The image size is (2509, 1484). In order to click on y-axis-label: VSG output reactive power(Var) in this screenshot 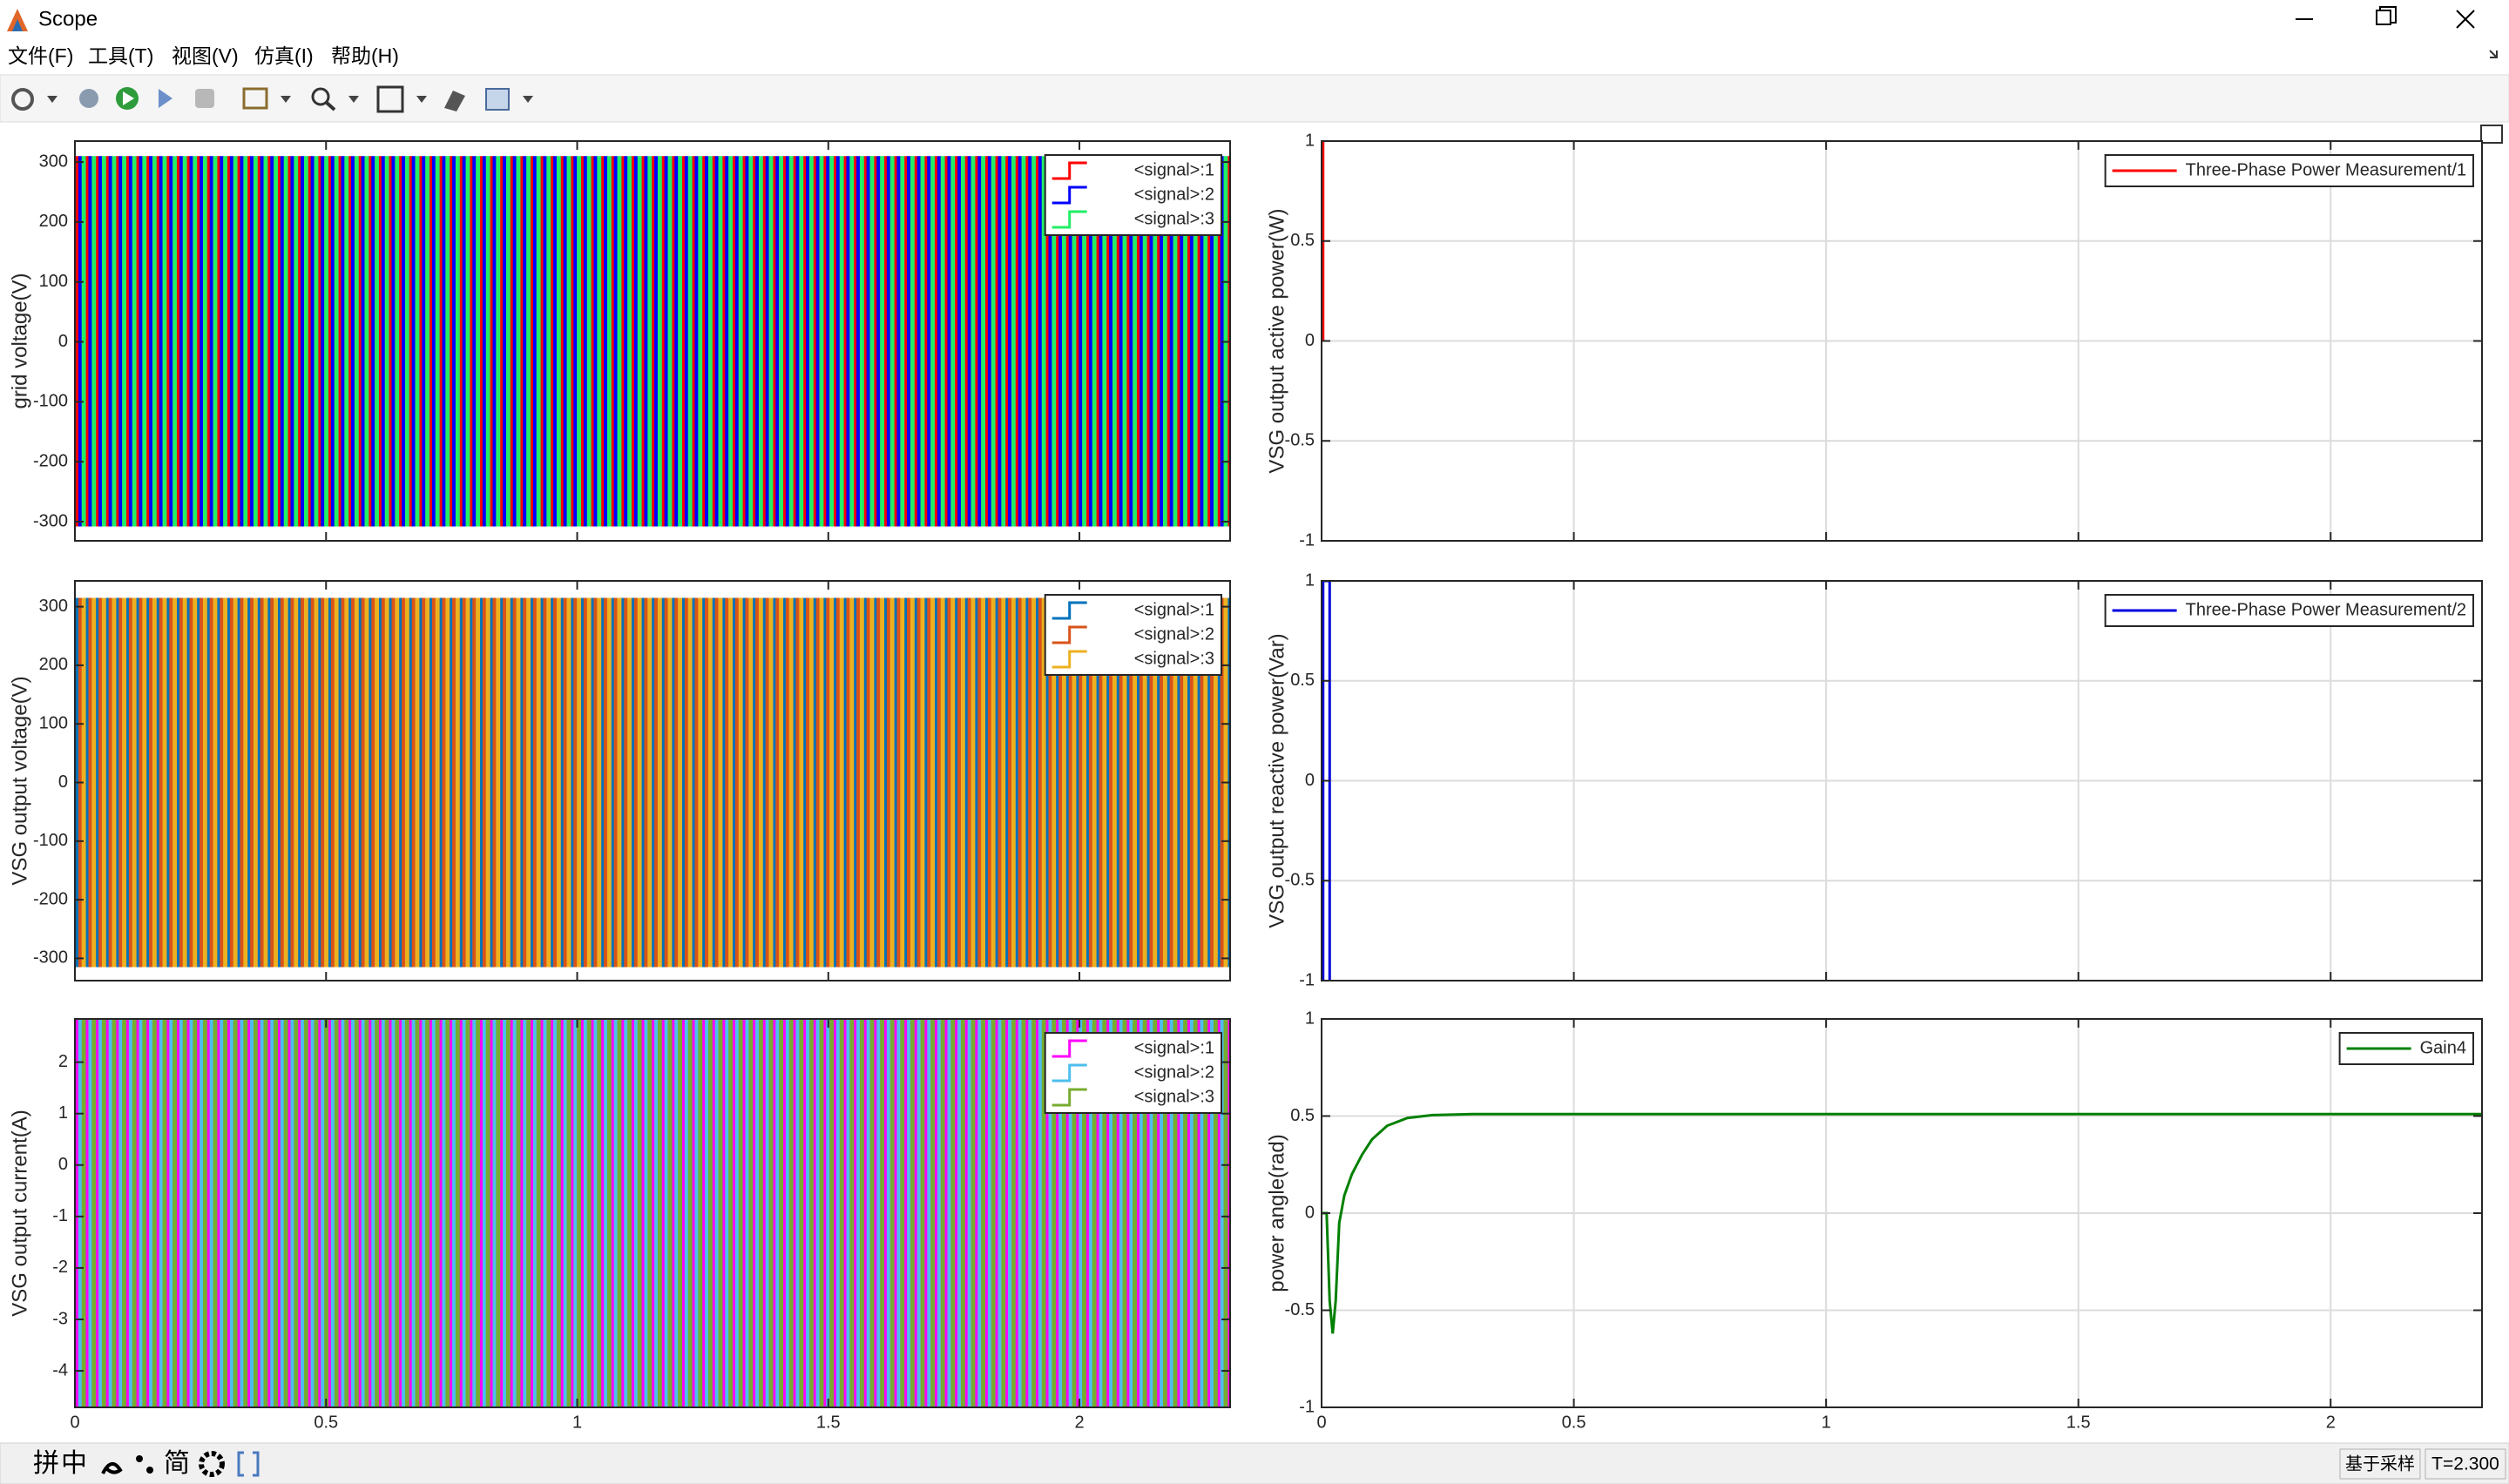, I will do `click(1276, 781)`.